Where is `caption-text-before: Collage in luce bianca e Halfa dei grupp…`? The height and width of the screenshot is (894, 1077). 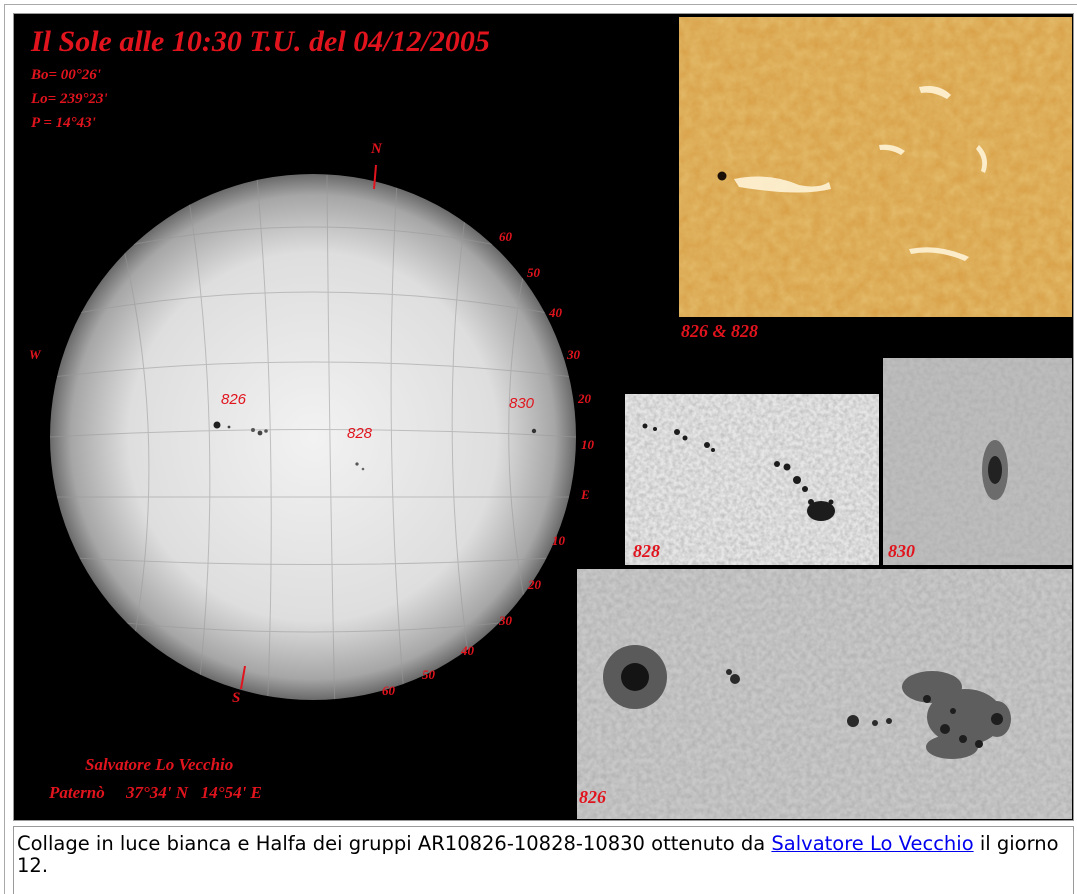 caption-text-before: Collage in luce bianca e Halfa dei grupp… is located at coordinates (394, 843).